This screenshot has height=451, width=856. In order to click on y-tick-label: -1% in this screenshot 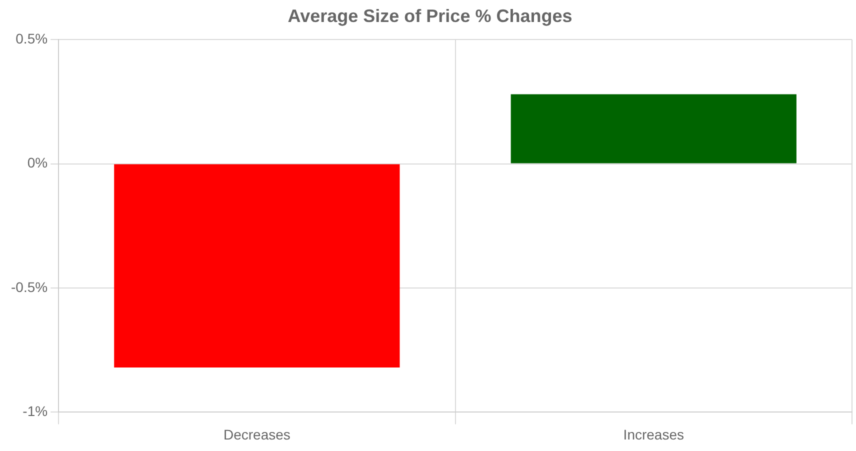, I will do `click(35, 411)`.